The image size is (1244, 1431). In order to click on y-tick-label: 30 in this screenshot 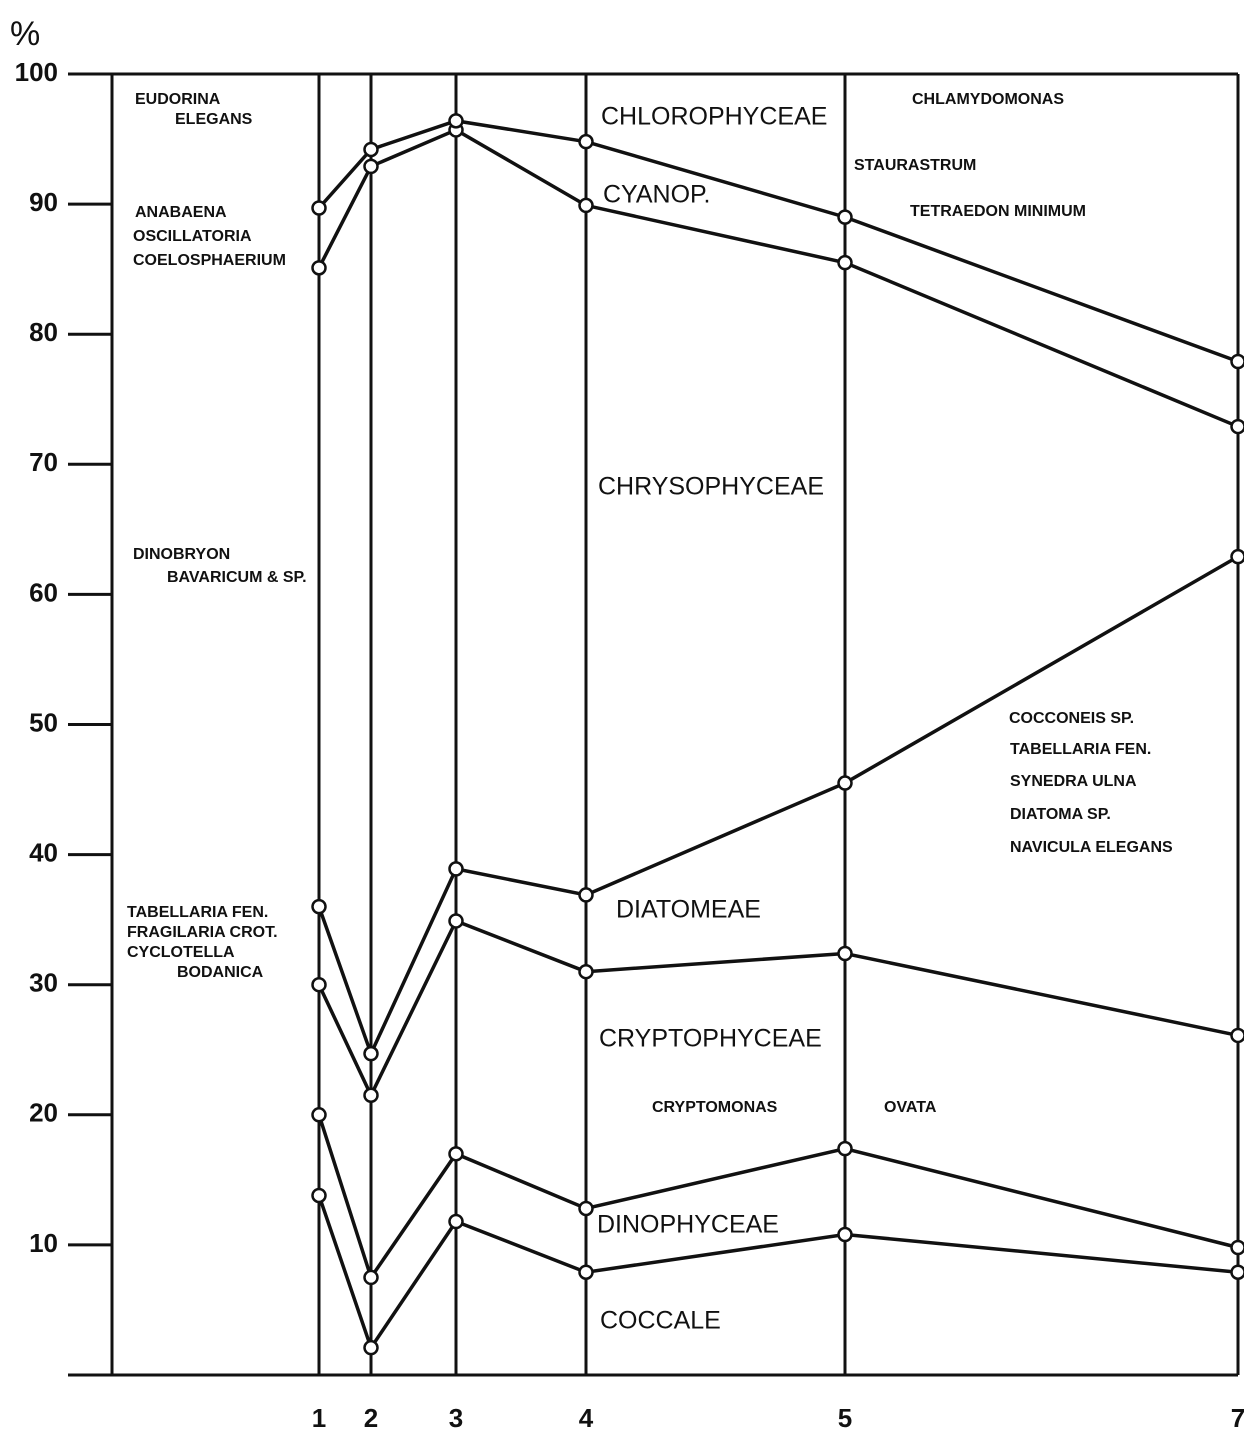, I will do `click(43, 983)`.